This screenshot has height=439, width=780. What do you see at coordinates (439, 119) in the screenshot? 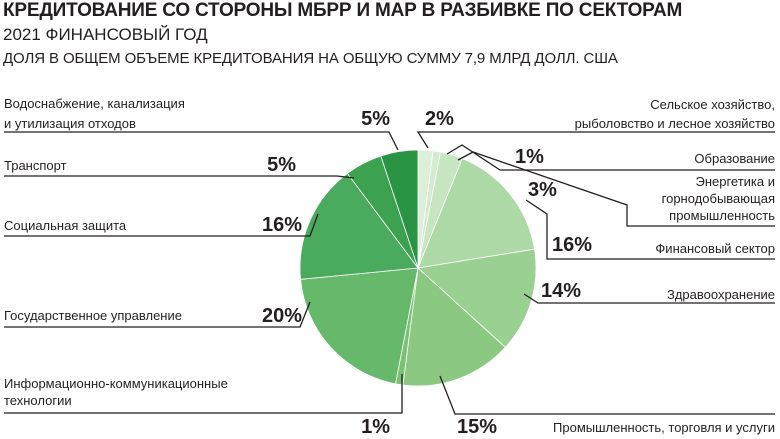
I see `data-label: 2%` at bounding box center [439, 119].